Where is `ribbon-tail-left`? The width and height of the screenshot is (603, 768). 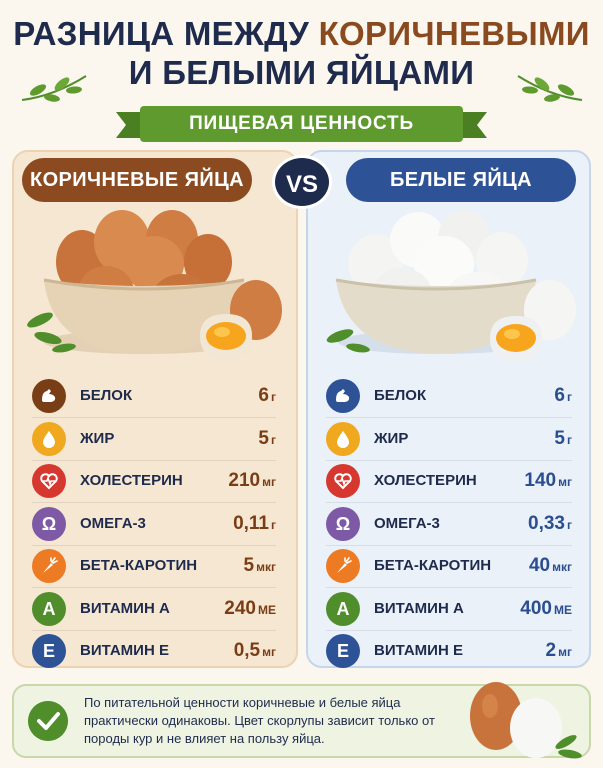 ribbon-tail-left is located at coordinates (131, 125).